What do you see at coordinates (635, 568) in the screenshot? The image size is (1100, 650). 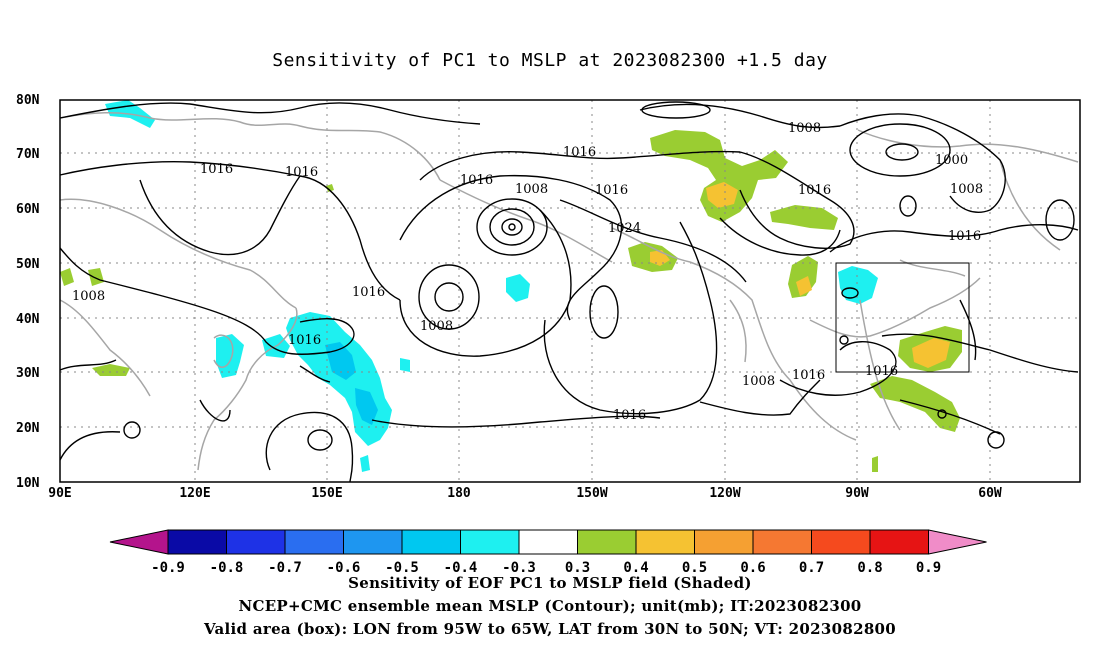 I see `colorbar-label: 0.4` at bounding box center [635, 568].